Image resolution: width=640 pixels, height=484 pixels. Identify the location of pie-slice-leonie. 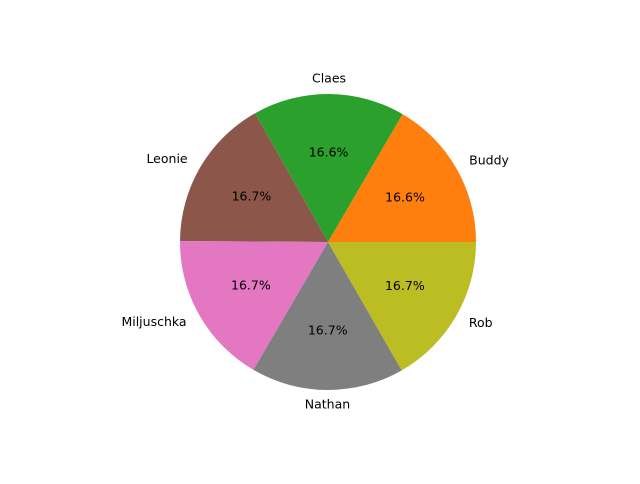
(254, 178).